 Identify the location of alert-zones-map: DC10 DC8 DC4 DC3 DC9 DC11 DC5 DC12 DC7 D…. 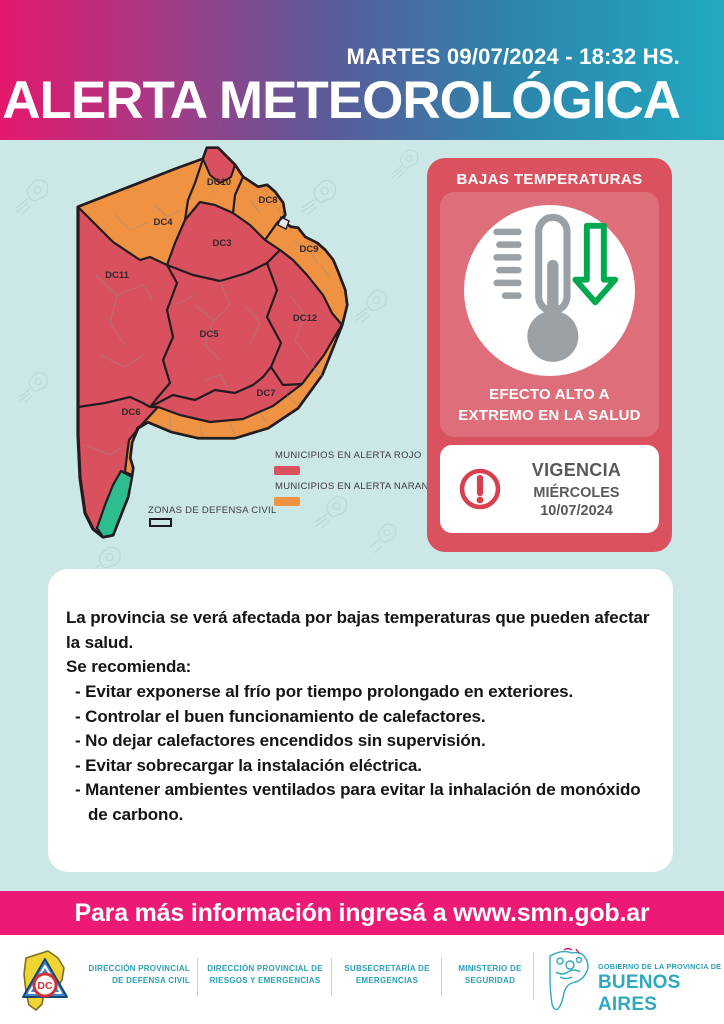
(212, 342).